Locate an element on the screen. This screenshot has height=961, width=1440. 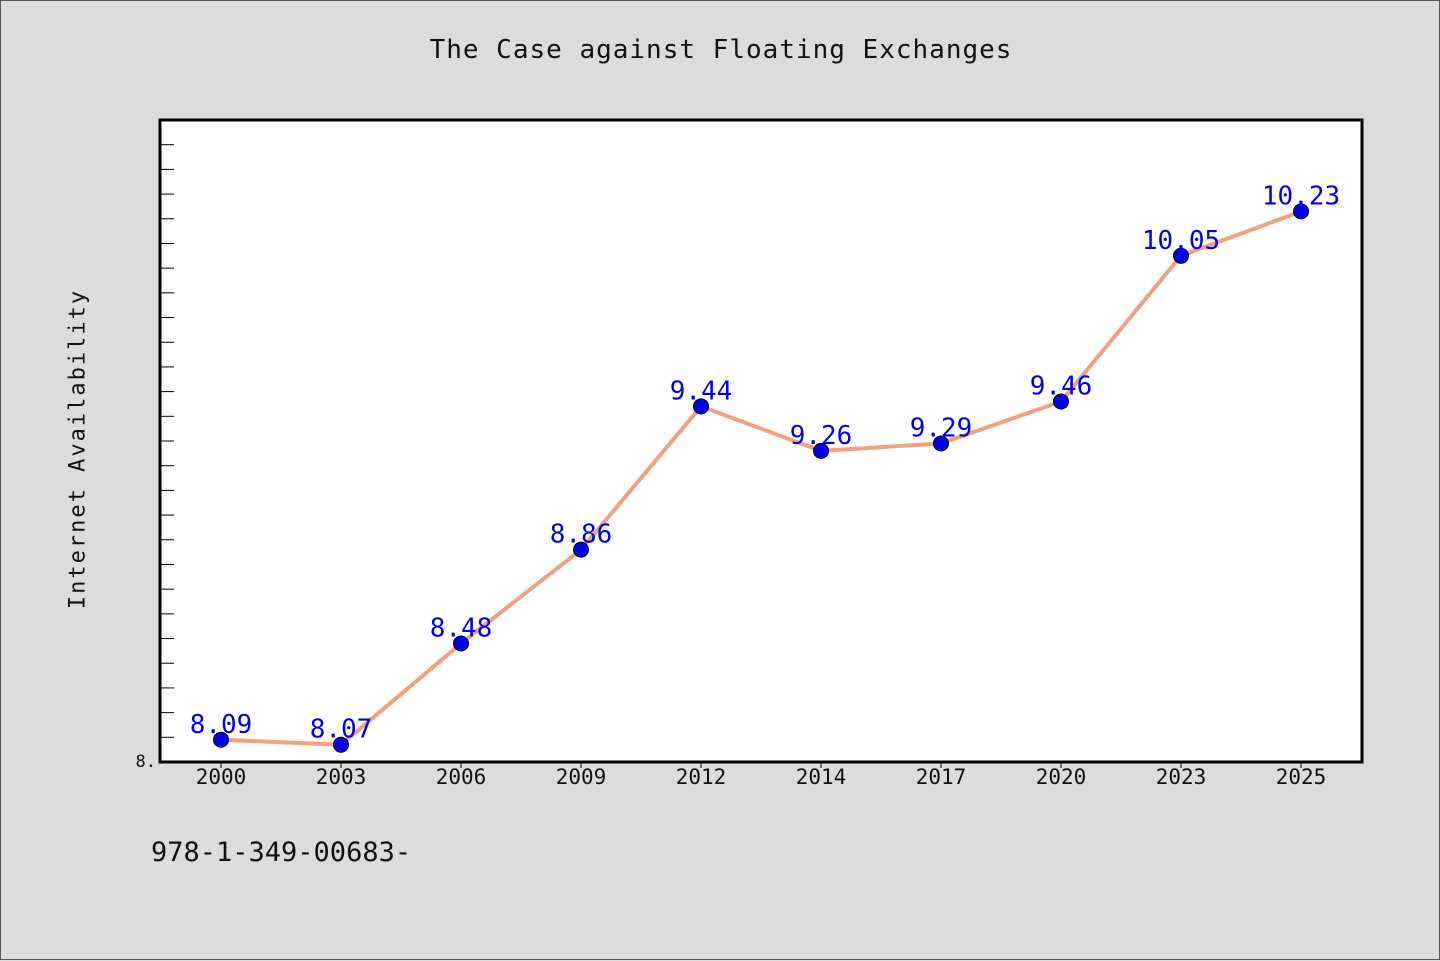
x-ticks: 2000 2003 2006 2009 2012 2014 2017 2020 2023 2025 is located at coordinates (761, 775).